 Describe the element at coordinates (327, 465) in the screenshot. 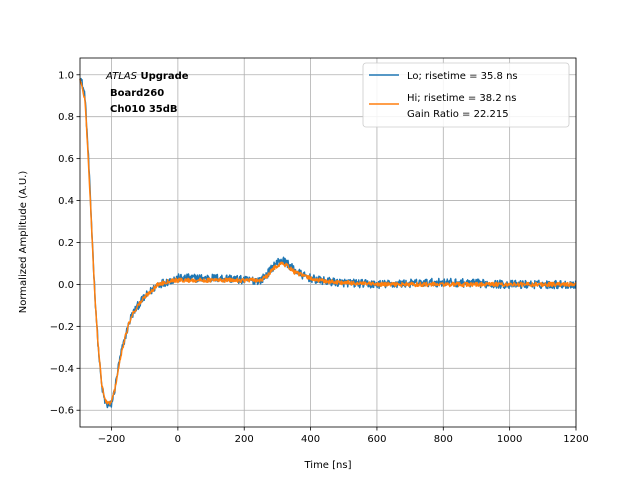

I see `x-axis-label: Time [ns]` at that location.